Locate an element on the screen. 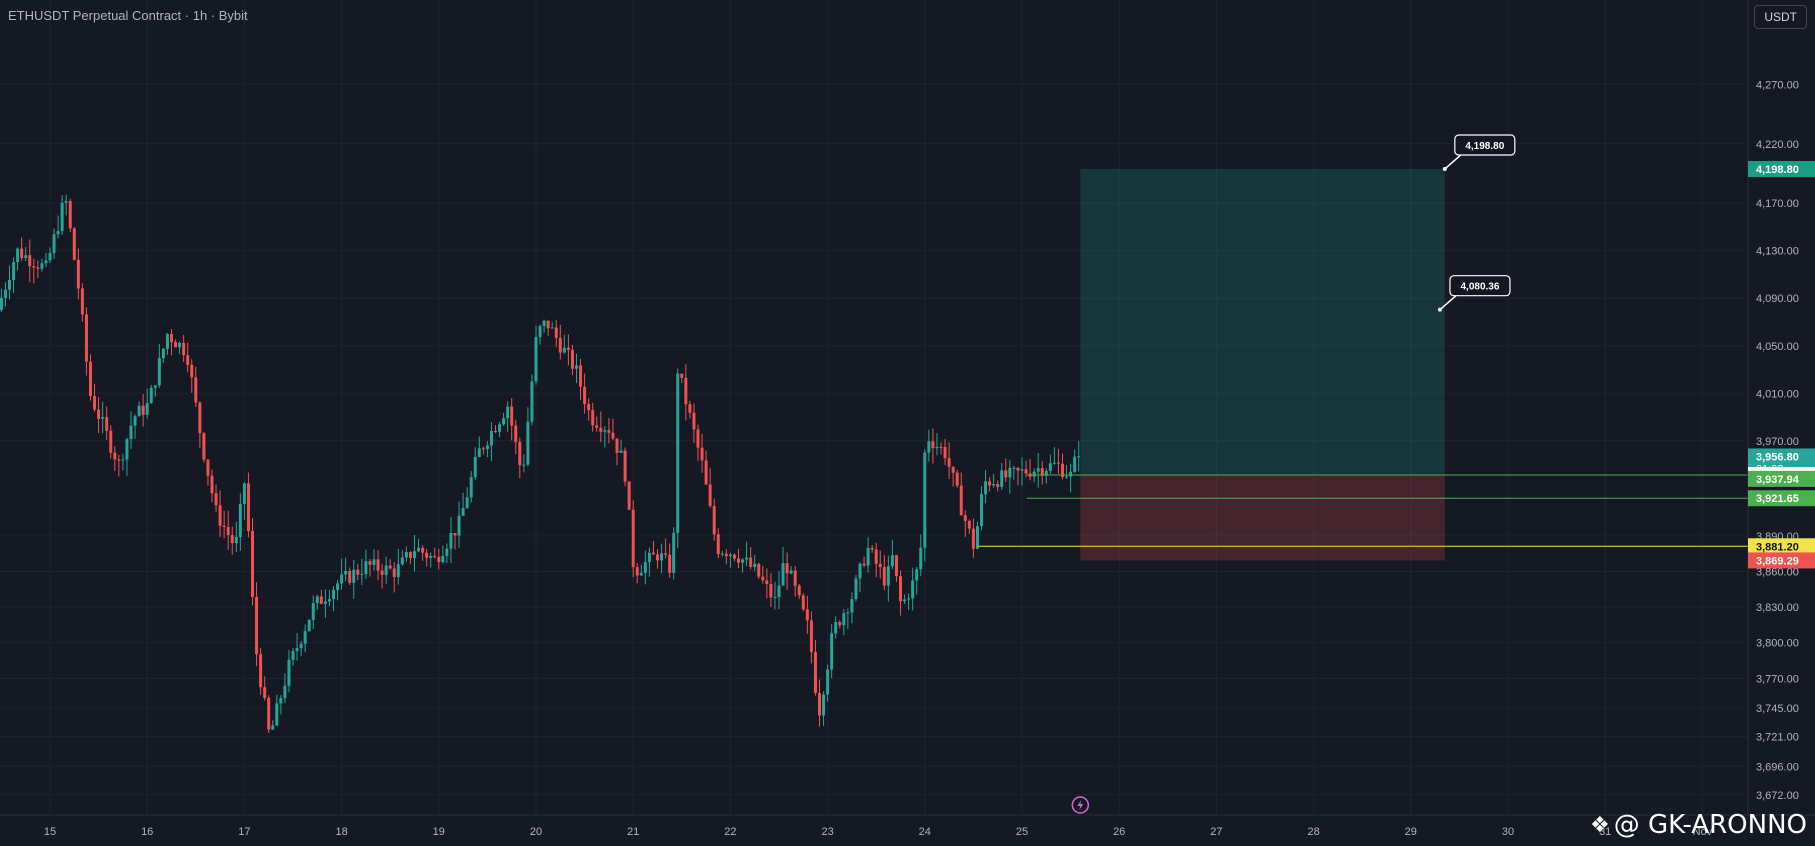 The width and height of the screenshot is (1815, 846). time-tick-label: 17 is located at coordinates (244, 832).